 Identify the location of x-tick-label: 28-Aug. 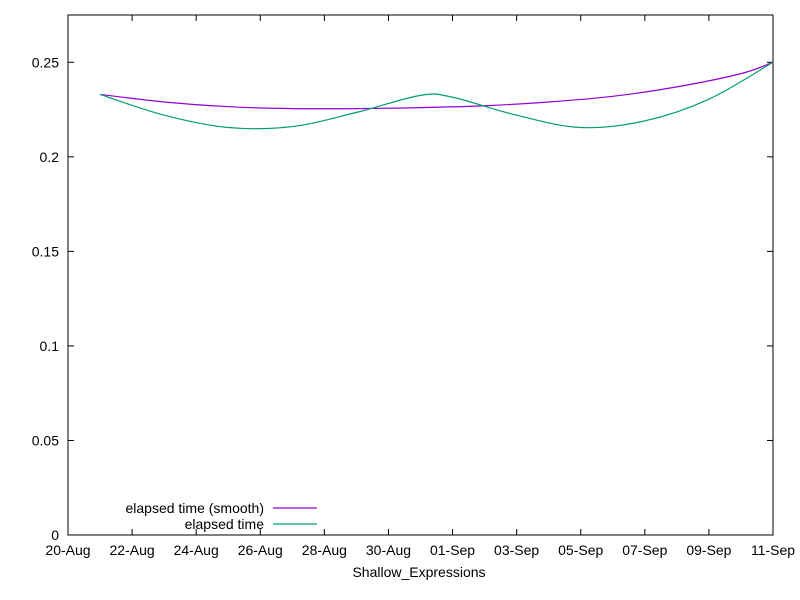
(324, 550).